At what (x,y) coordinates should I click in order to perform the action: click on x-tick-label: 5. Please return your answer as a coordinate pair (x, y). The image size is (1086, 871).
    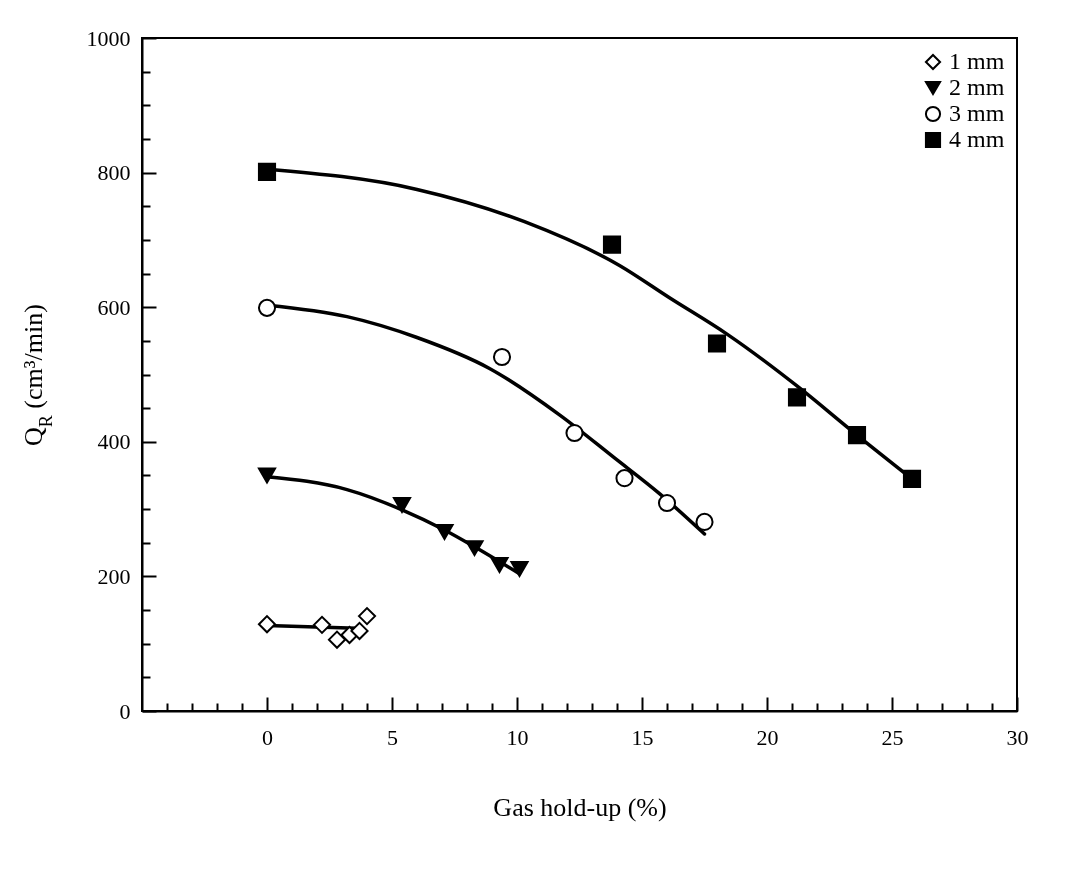
    Looking at the image, I should click on (392, 737).